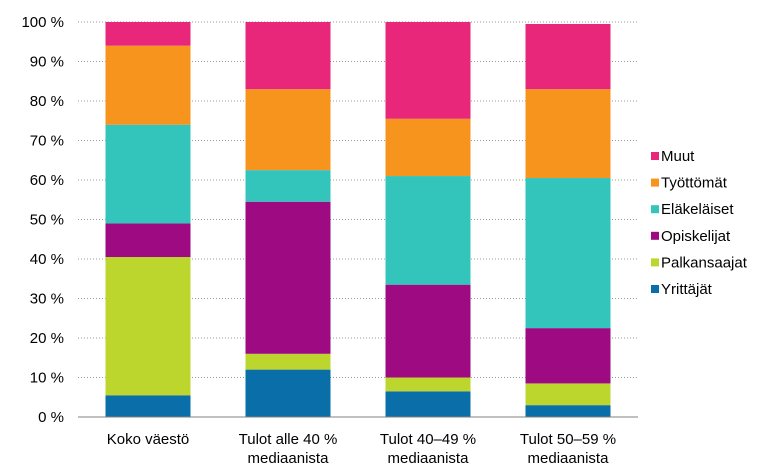 The height and width of the screenshot is (468, 772). I want to click on x-tick-label: Tulot 40–49 %, so click(428, 439).